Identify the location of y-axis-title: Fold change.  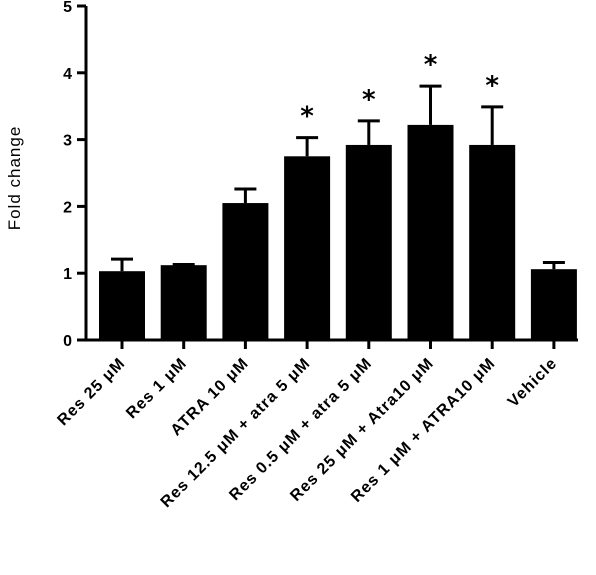
(14, 178).